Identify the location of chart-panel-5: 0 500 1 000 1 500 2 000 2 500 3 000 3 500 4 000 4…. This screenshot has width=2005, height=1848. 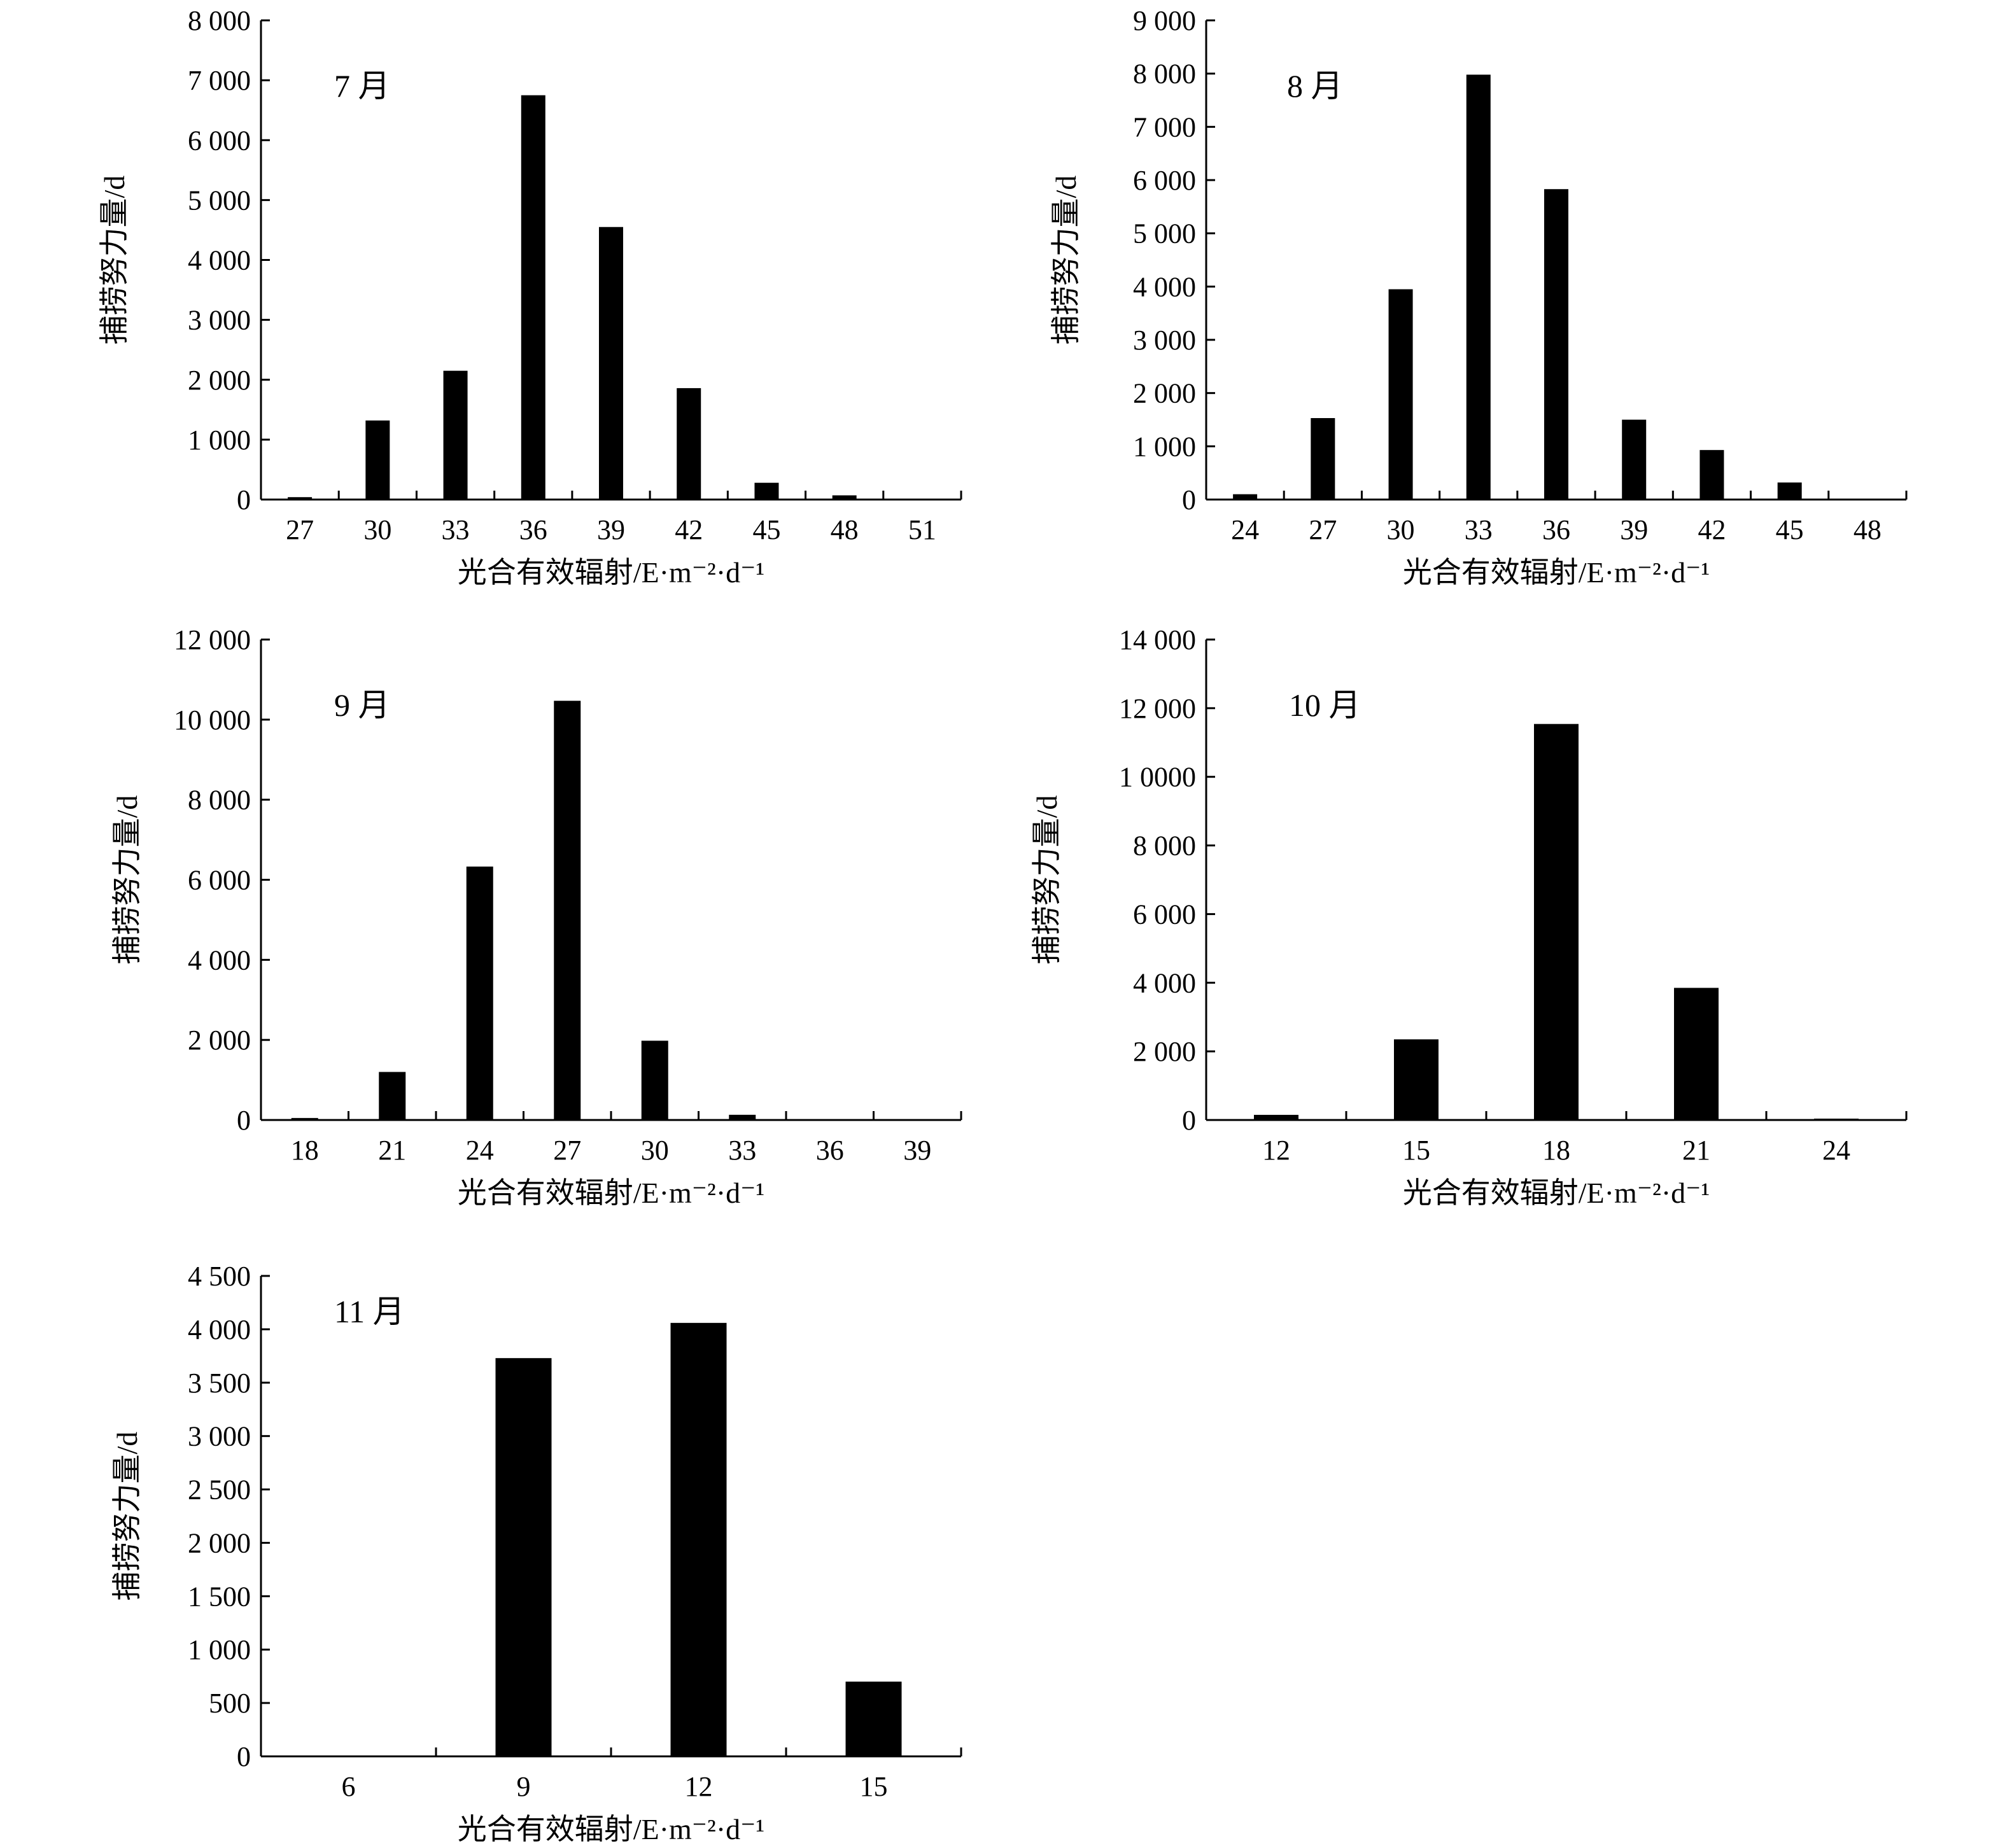
(536, 1553).